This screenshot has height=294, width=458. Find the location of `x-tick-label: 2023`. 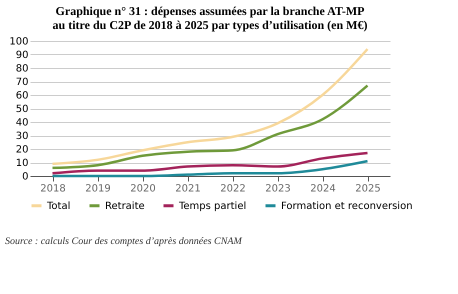

x-tick-label: 2023 is located at coordinates (278, 189).